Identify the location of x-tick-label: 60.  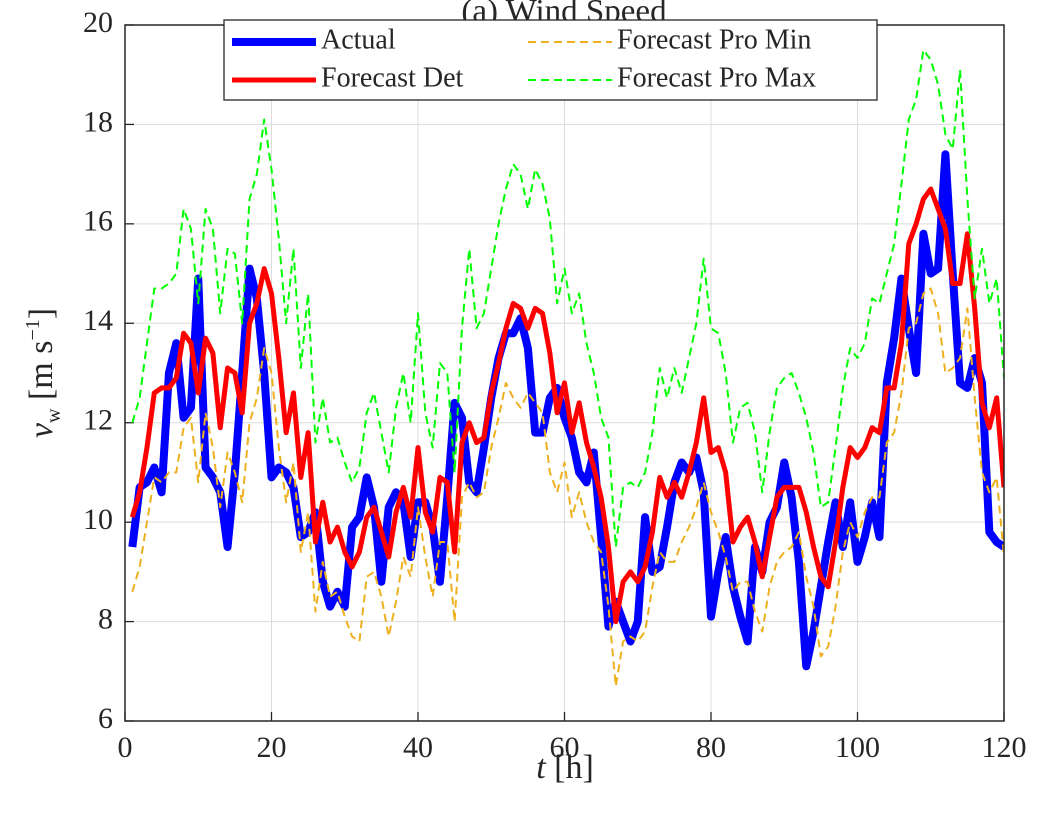
(565, 747).